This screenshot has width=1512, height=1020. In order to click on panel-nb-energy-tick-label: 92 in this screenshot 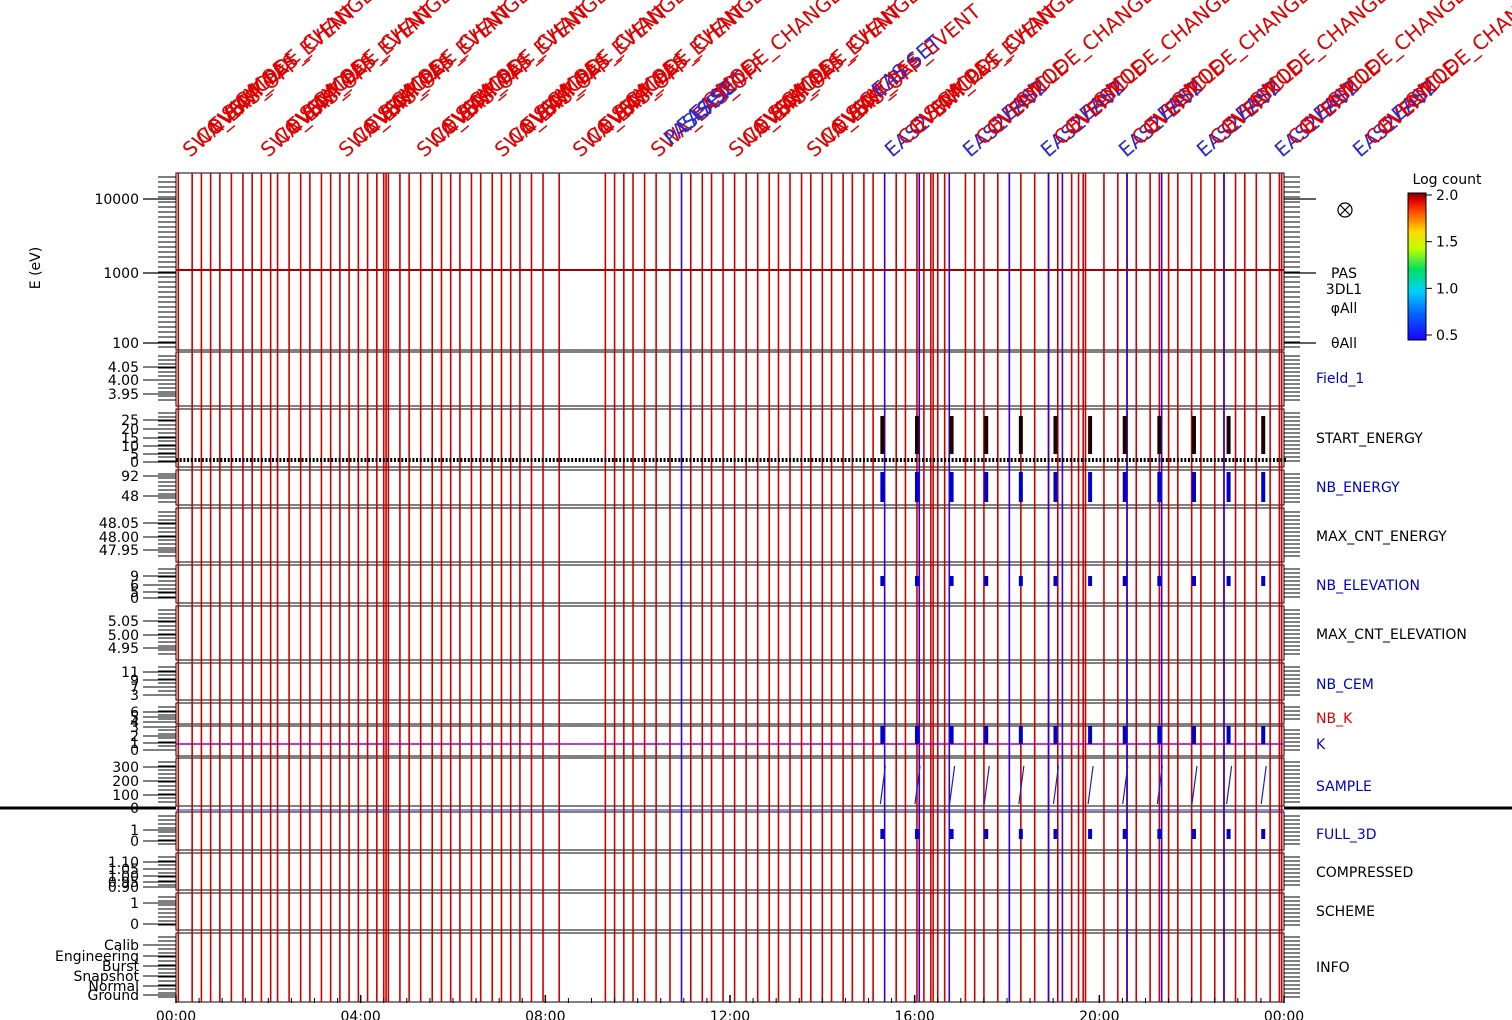, I will do `click(130, 477)`.